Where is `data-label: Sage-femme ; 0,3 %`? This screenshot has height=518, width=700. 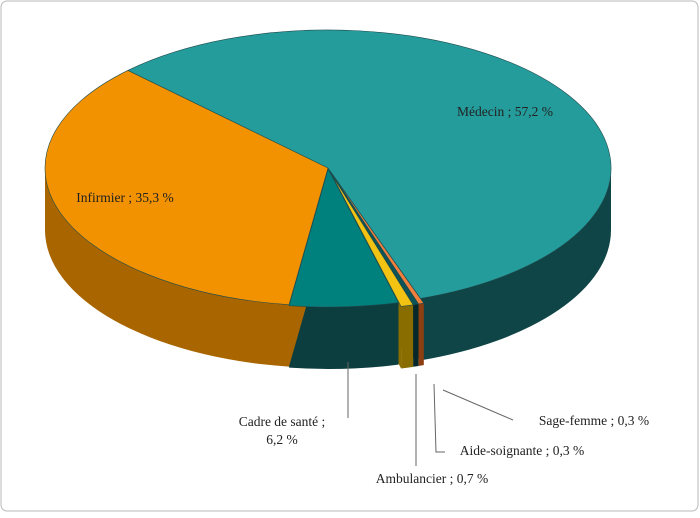 data-label: Sage-femme ; 0,3 % is located at coordinates (594, 420).